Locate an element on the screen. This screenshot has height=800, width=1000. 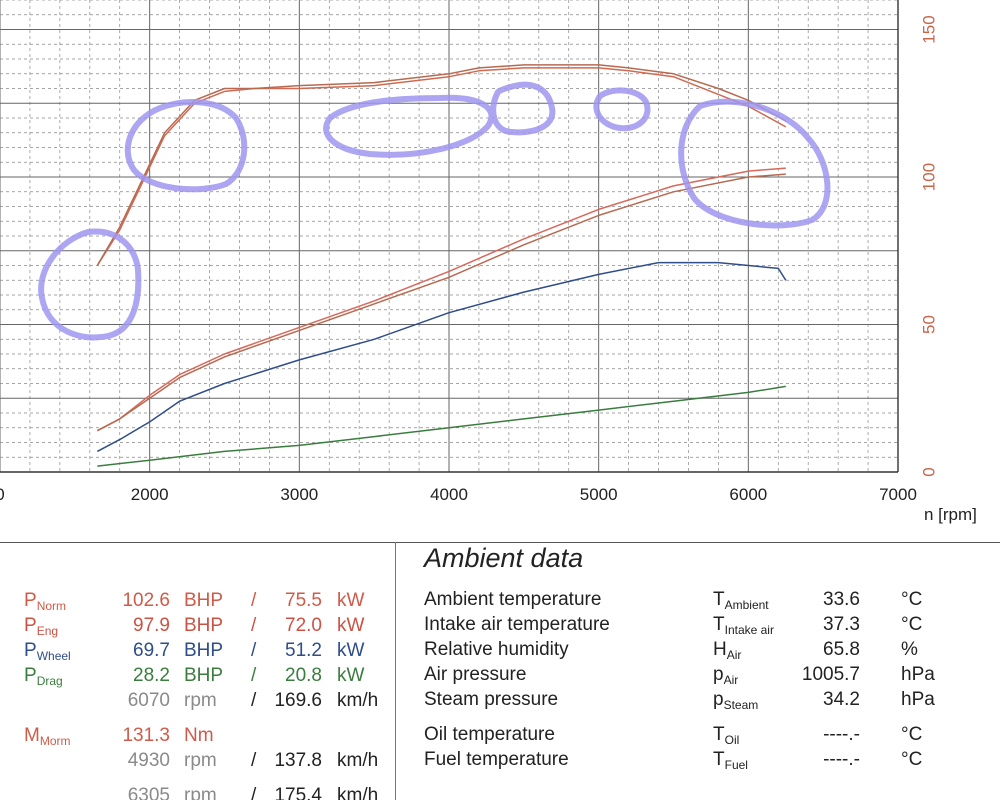
y-tick-label: 0 is located at coordinates (928, 471).